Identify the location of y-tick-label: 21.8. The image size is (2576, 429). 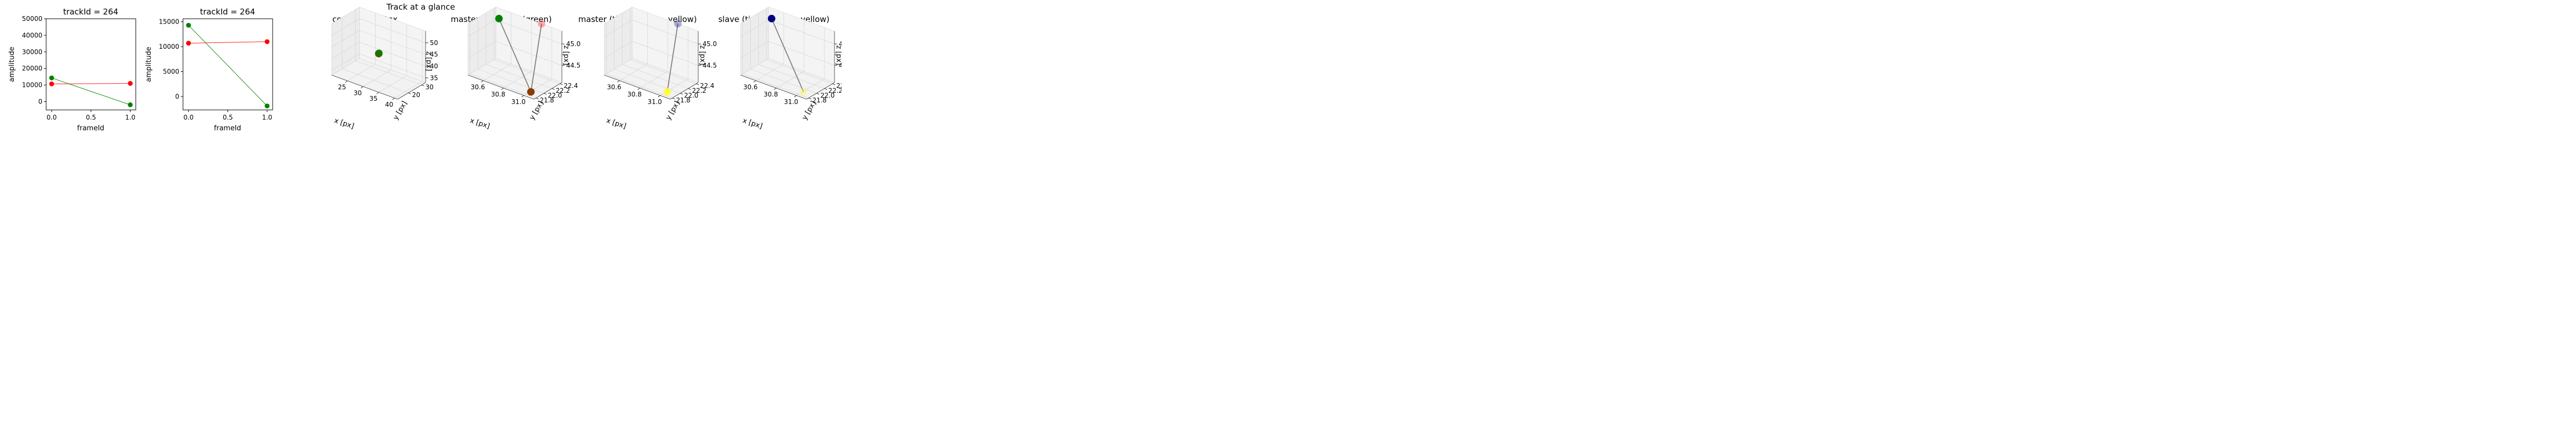
(820, 100).